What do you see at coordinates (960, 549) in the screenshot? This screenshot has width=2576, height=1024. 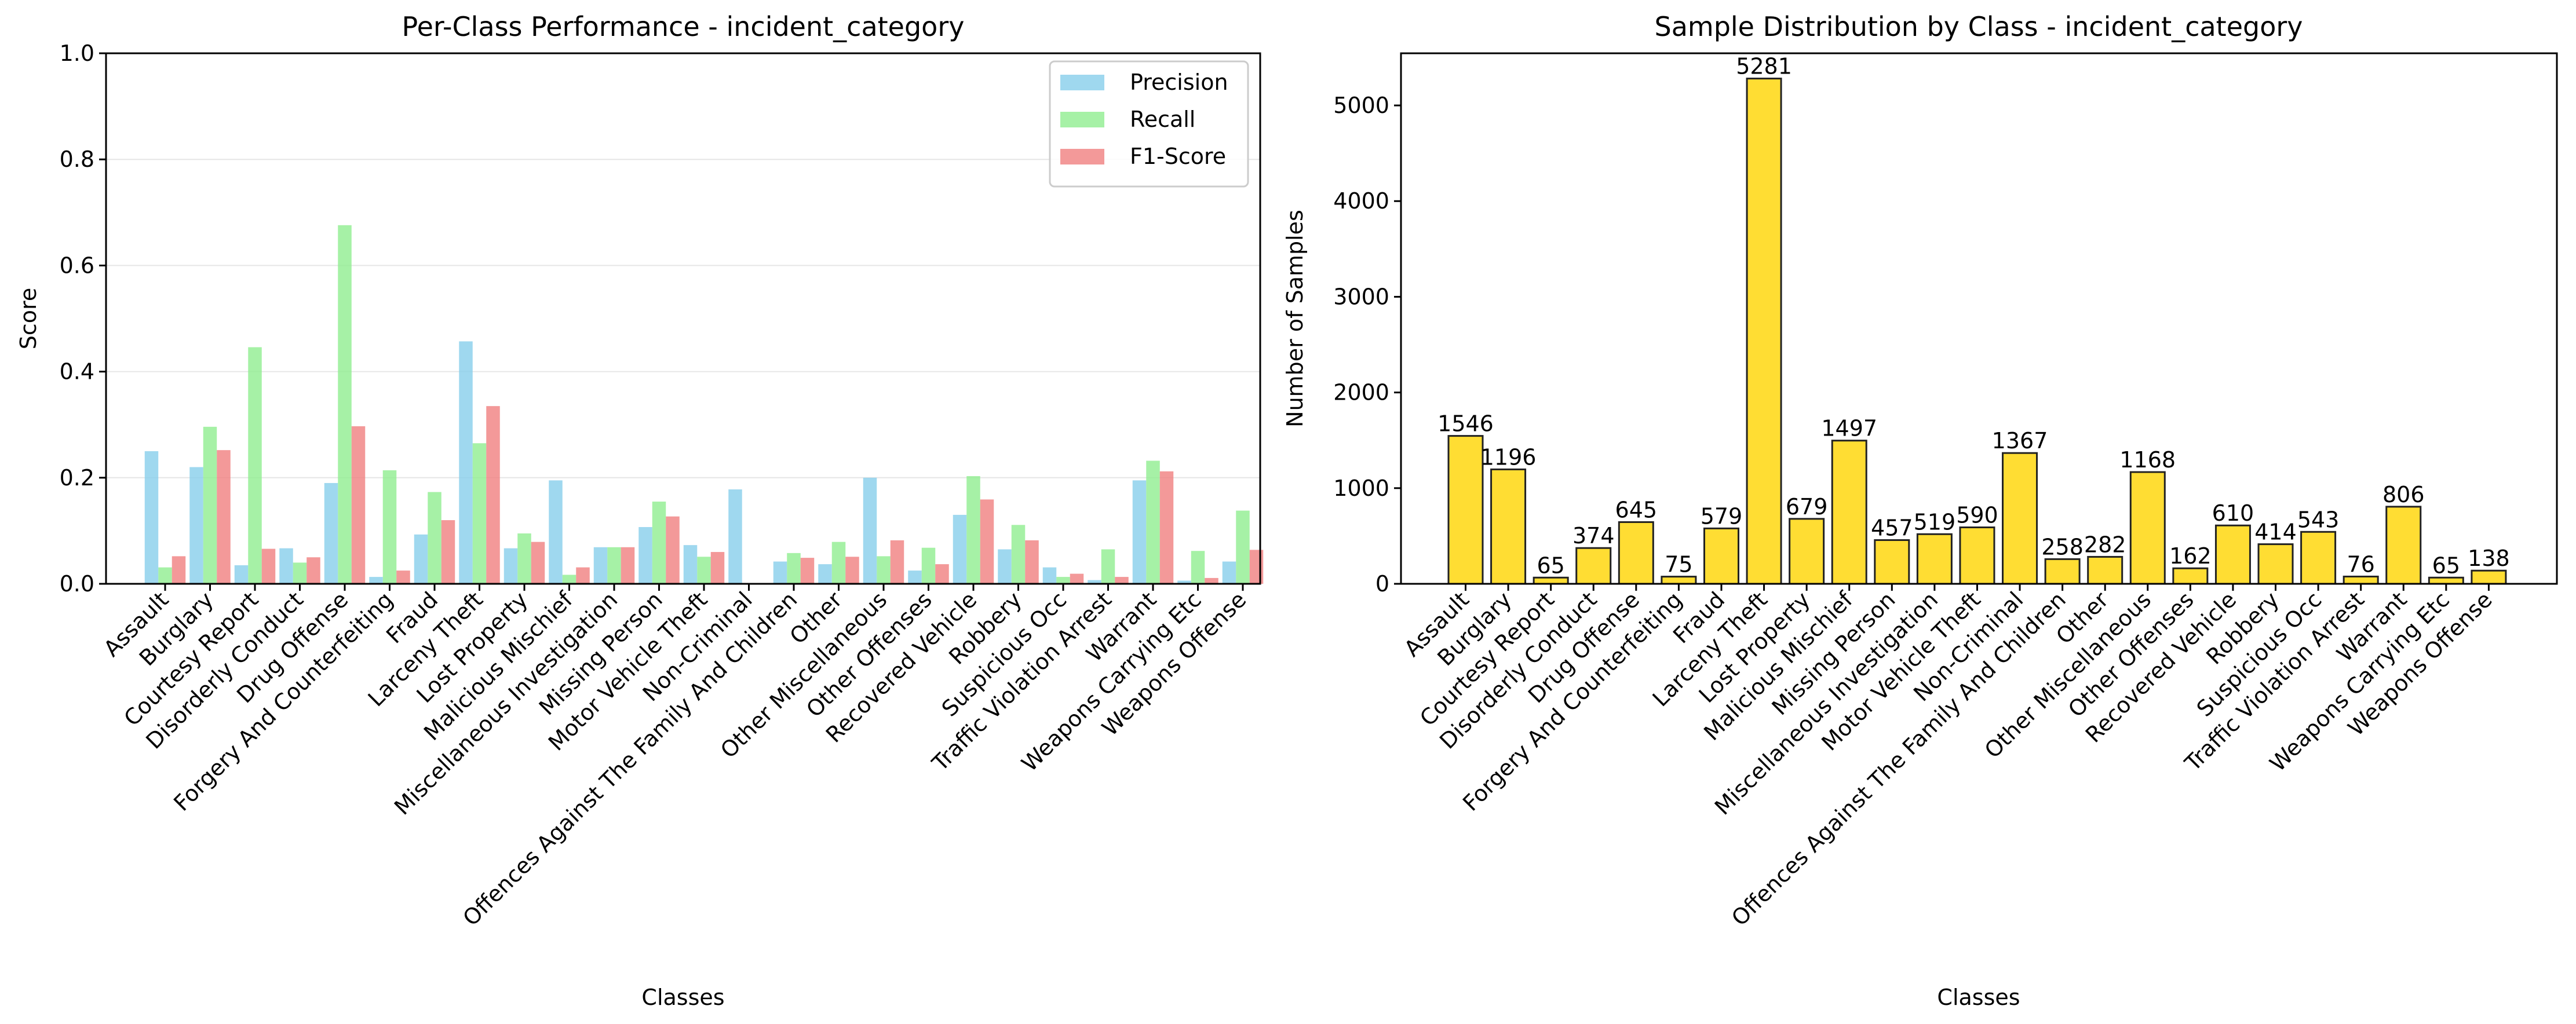 I see `bar-precision-recovered-vehicle` at bounding box center [960, 549].